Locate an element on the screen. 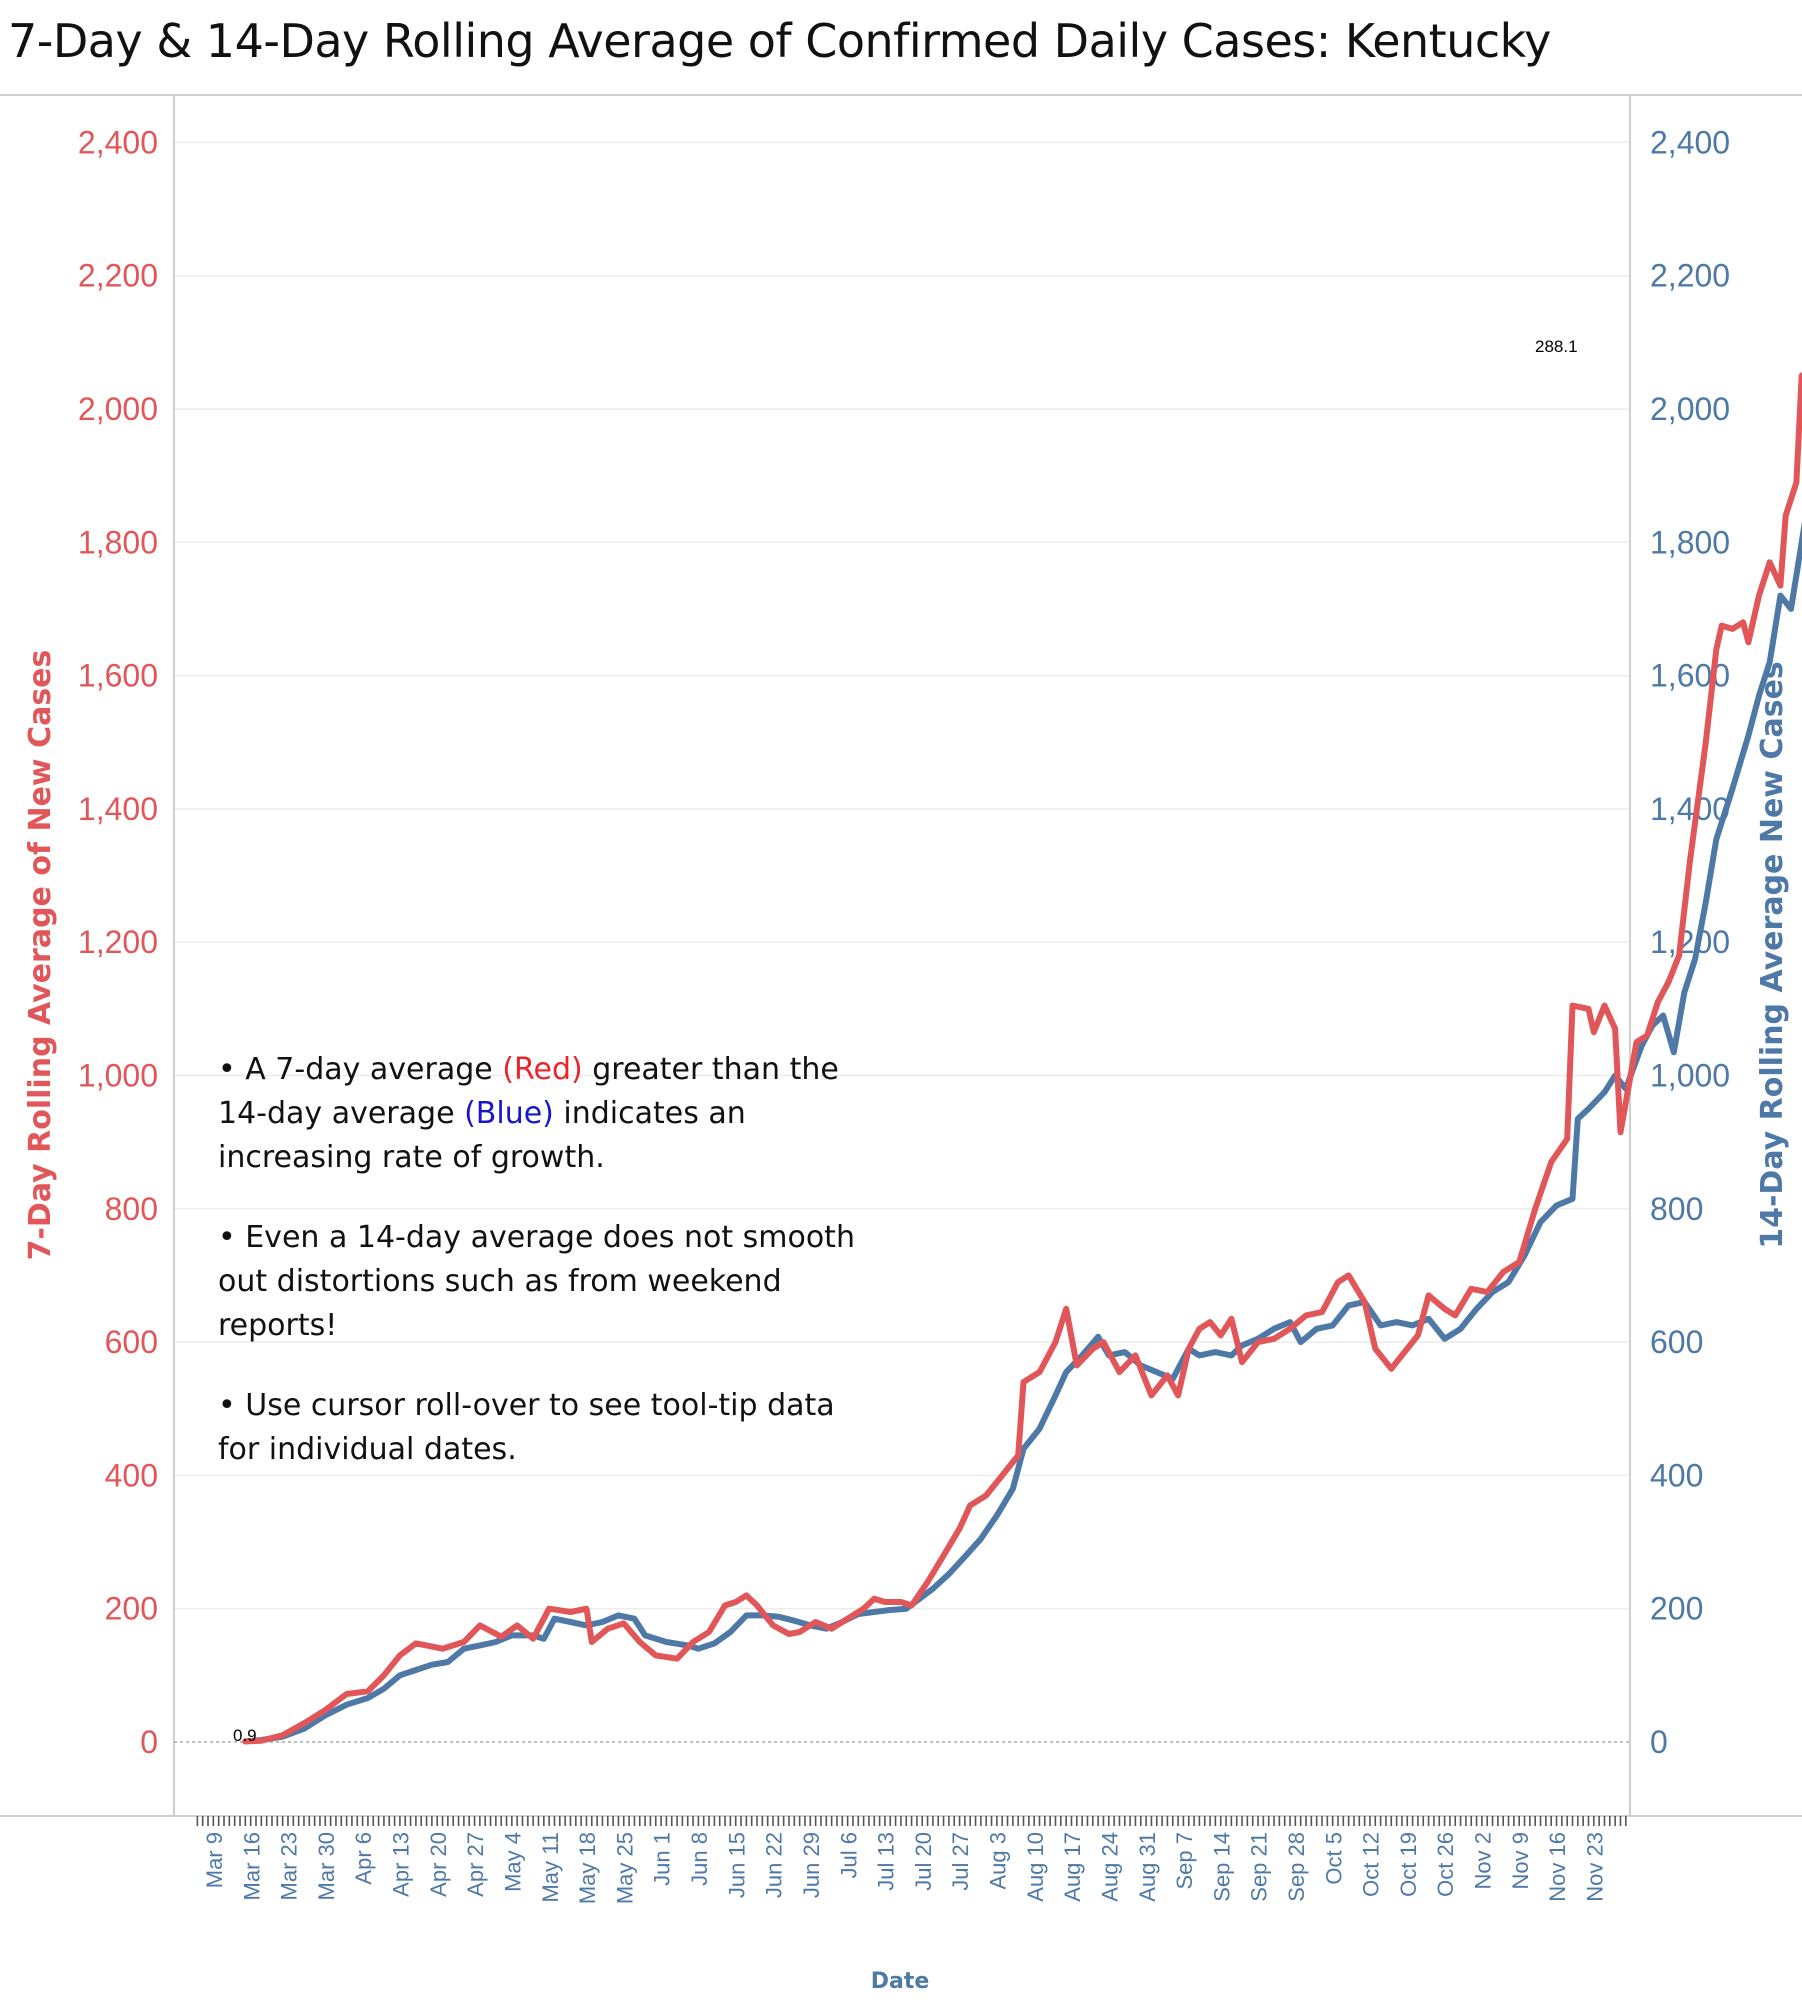 The height and width of the screenshot is (2008, 1802). x-tick-label: Jul 6 is located at coordinates (848, 1855).